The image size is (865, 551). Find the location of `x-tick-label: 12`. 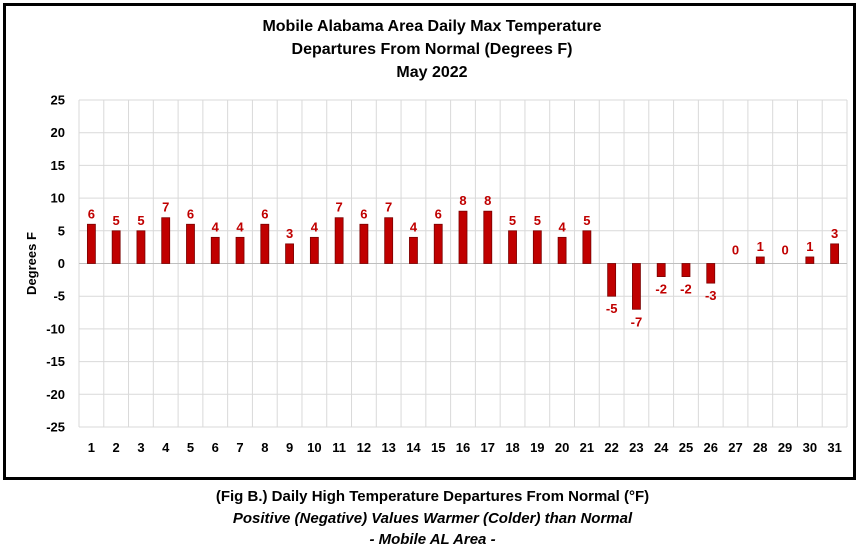

x-tick-label: 12 is located at coordinates (364, 447).